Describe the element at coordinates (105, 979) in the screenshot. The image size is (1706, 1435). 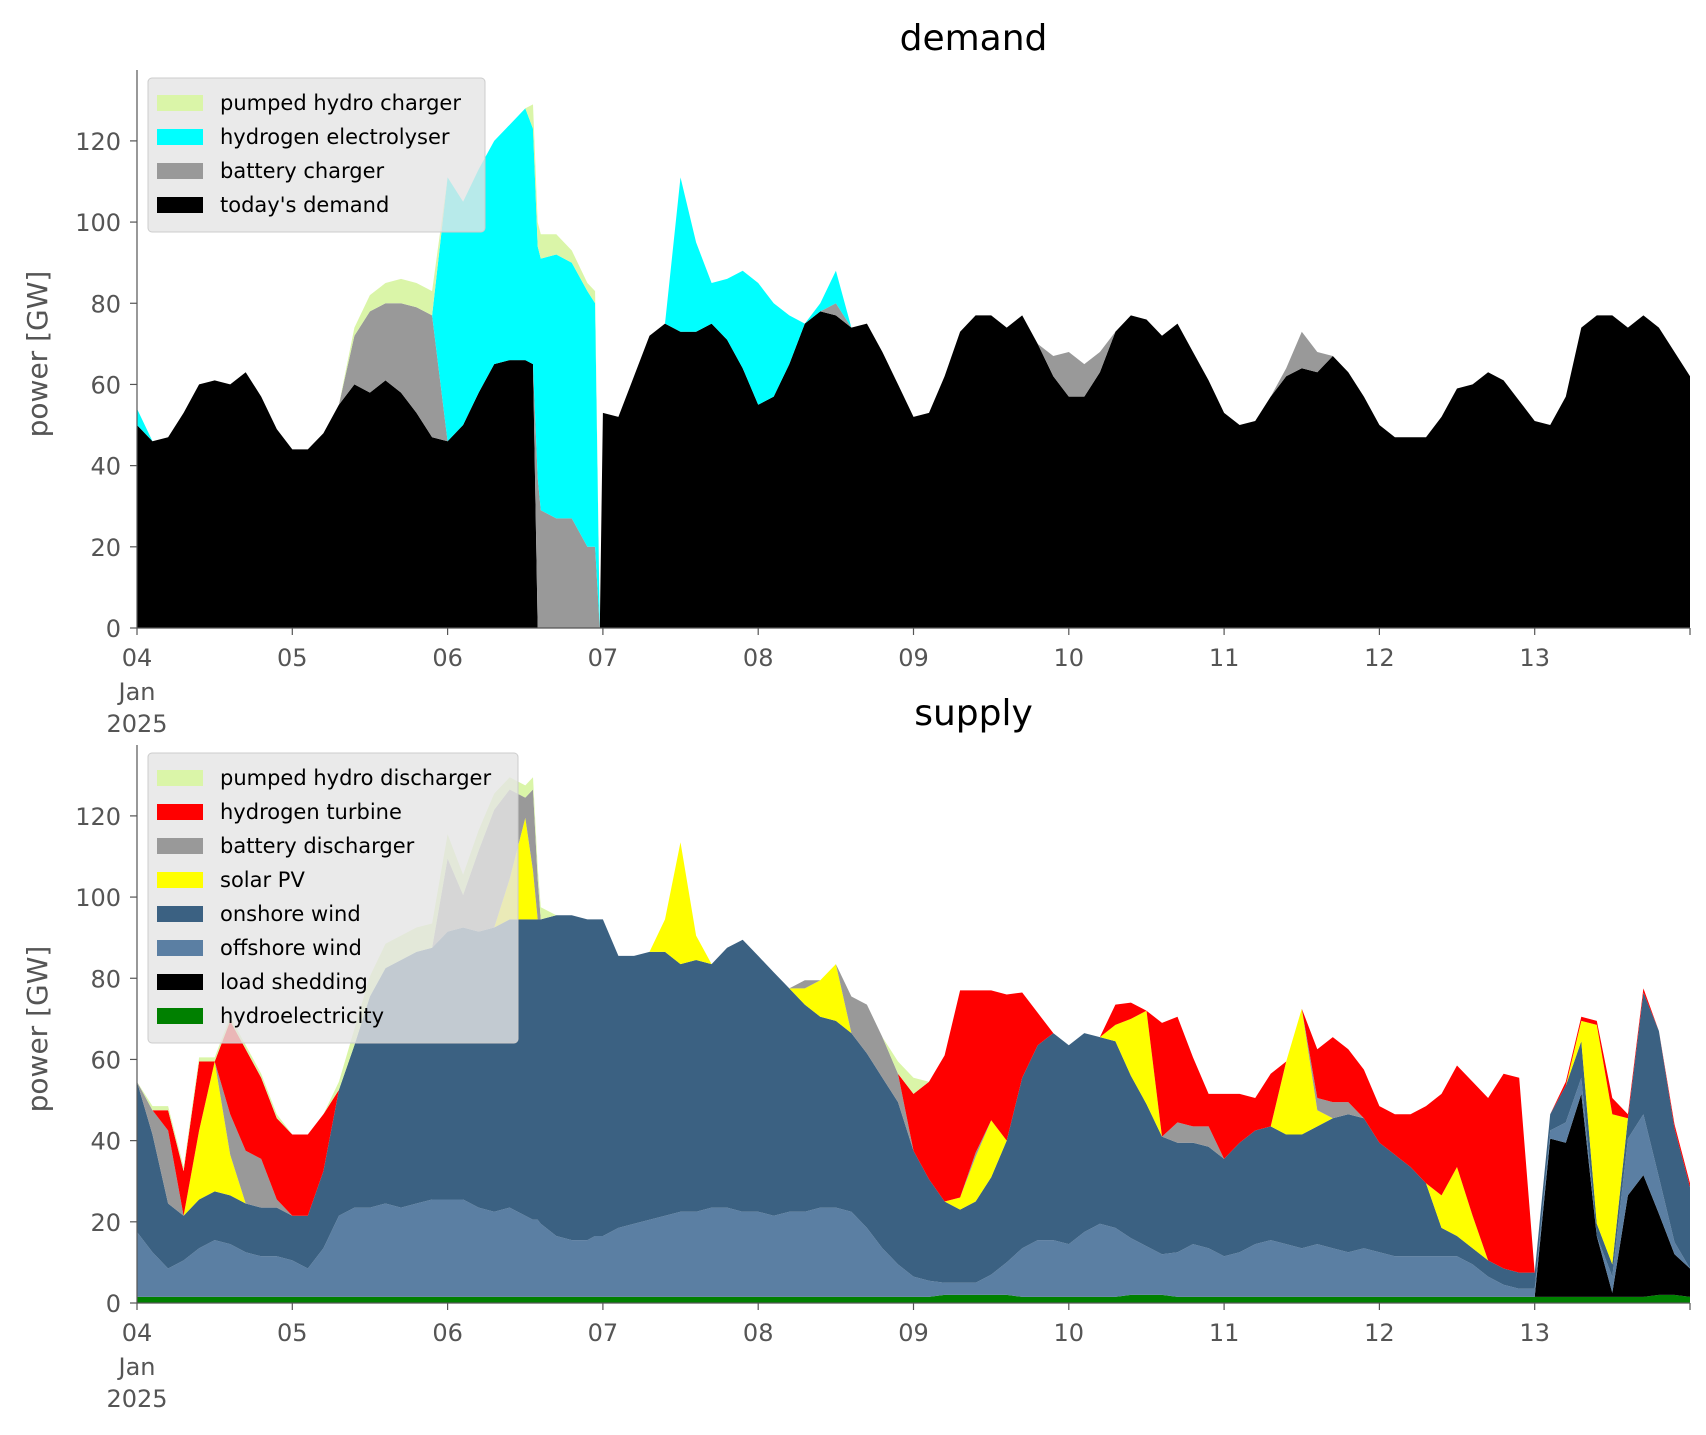
I see `supply-ytick-label: 80` at that location.